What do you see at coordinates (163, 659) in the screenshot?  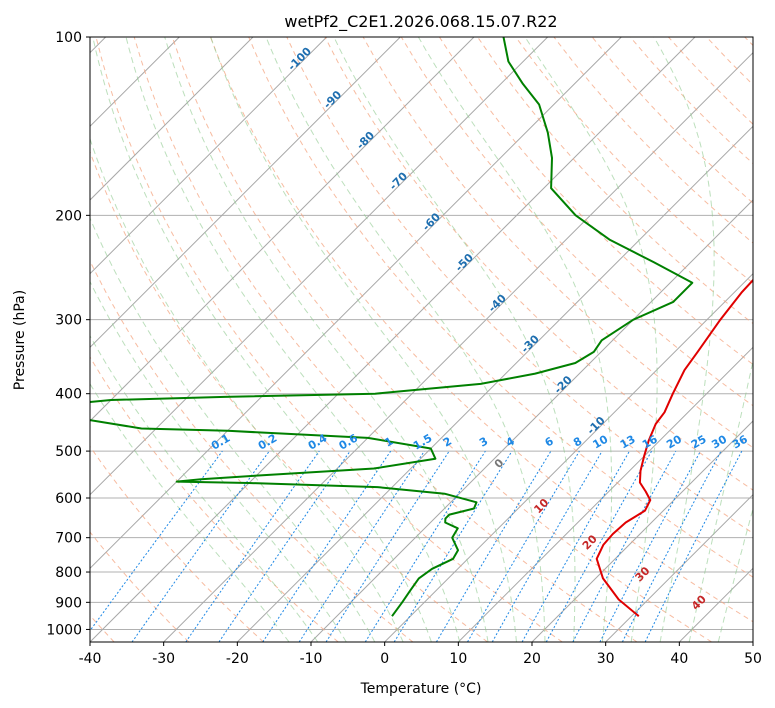 I see `x-tick-label: -30` at bounding box center [163, 659].